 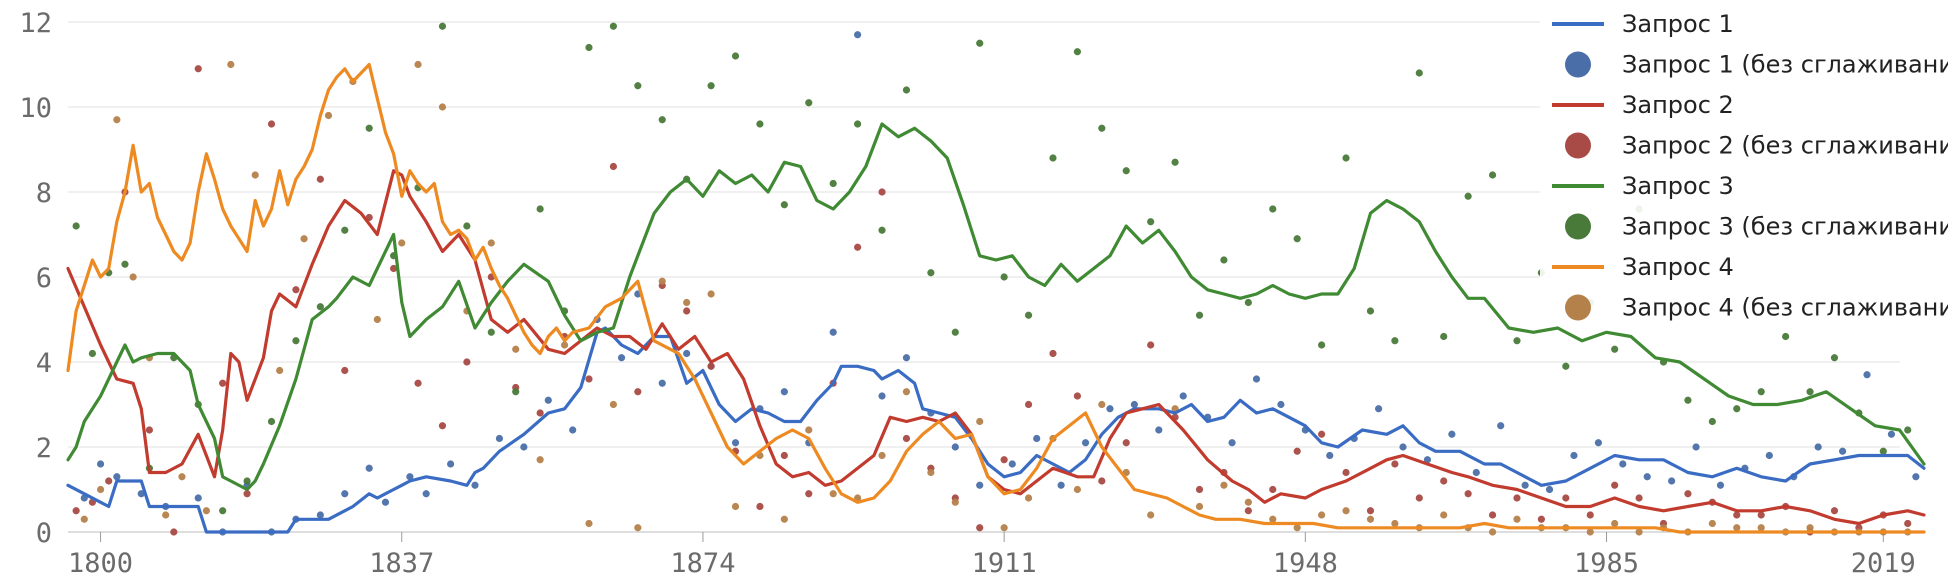 What do you see at coordinates (702, 563) in the screenshot?
I see `x-tick-label: 1874` at bounding box center [702, 563].